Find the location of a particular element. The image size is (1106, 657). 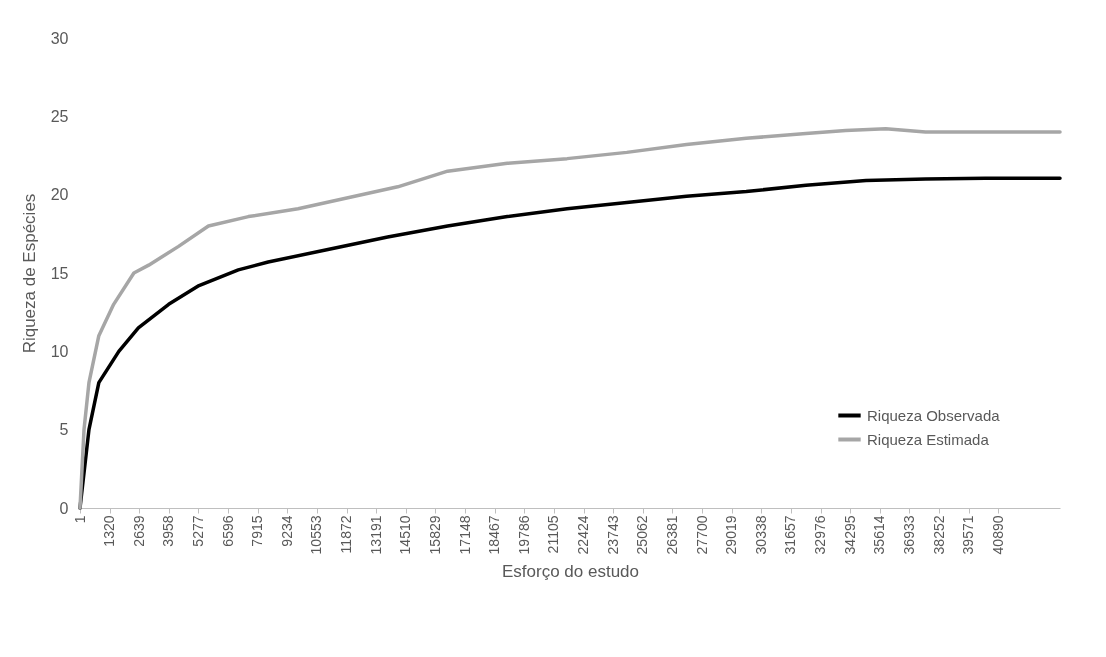

x-tick-label: 23743 is located at coordinates (612, 535).